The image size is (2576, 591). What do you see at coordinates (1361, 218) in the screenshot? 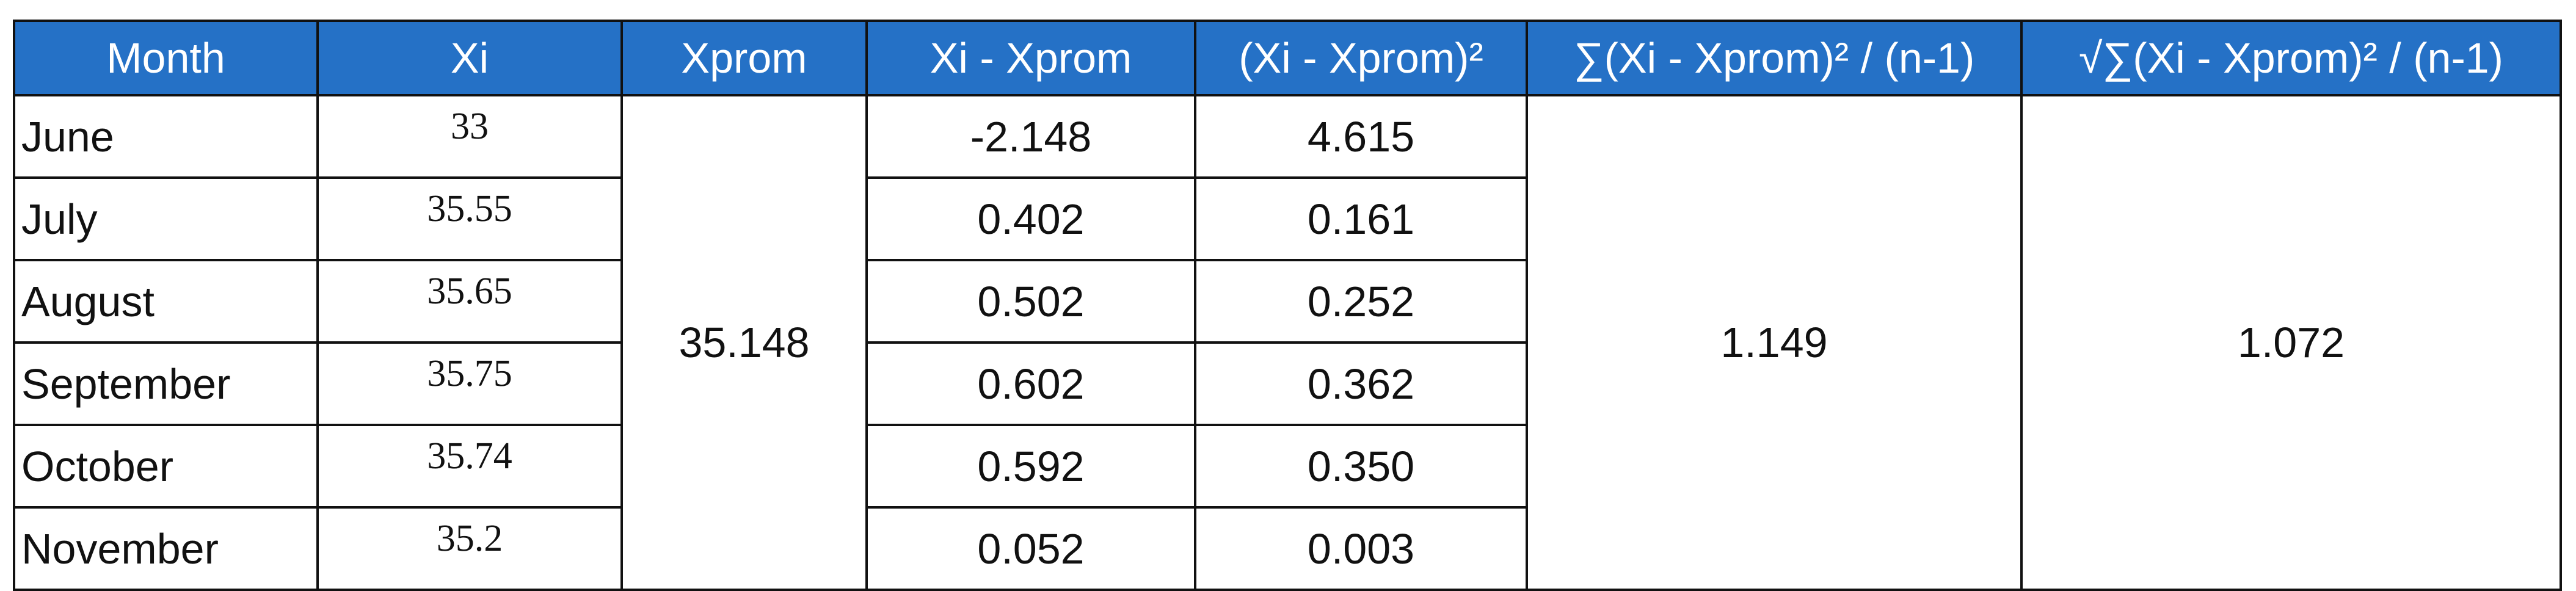
I see `squared-deviation-cell: 0.161` at bounding box center [1361, 218].